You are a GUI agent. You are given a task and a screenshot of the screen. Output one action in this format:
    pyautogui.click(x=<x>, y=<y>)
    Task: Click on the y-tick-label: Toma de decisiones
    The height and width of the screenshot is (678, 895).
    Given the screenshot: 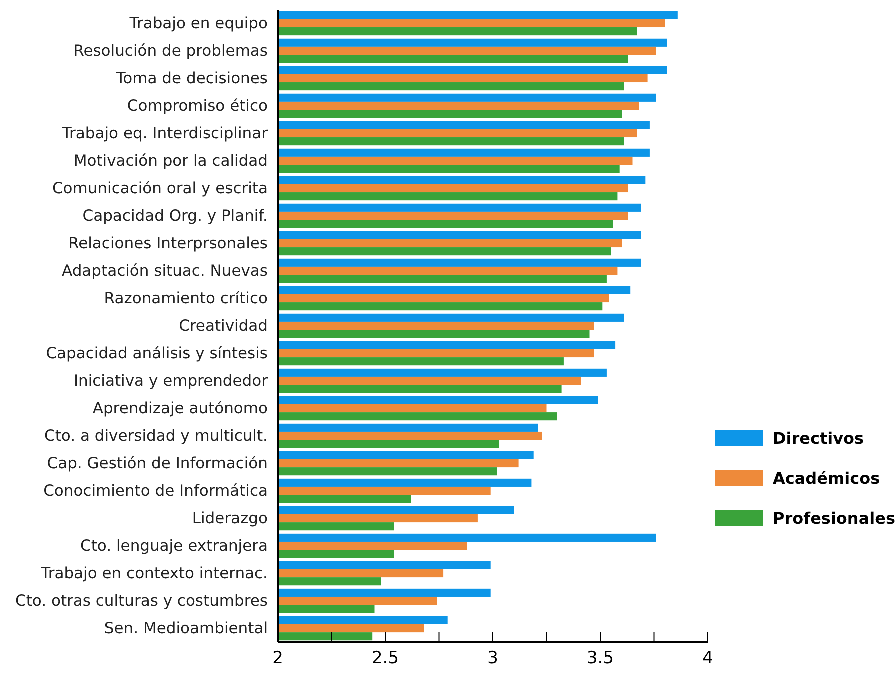 What is the action you would take?
    pyautogui.click(x=191, y=78)
    